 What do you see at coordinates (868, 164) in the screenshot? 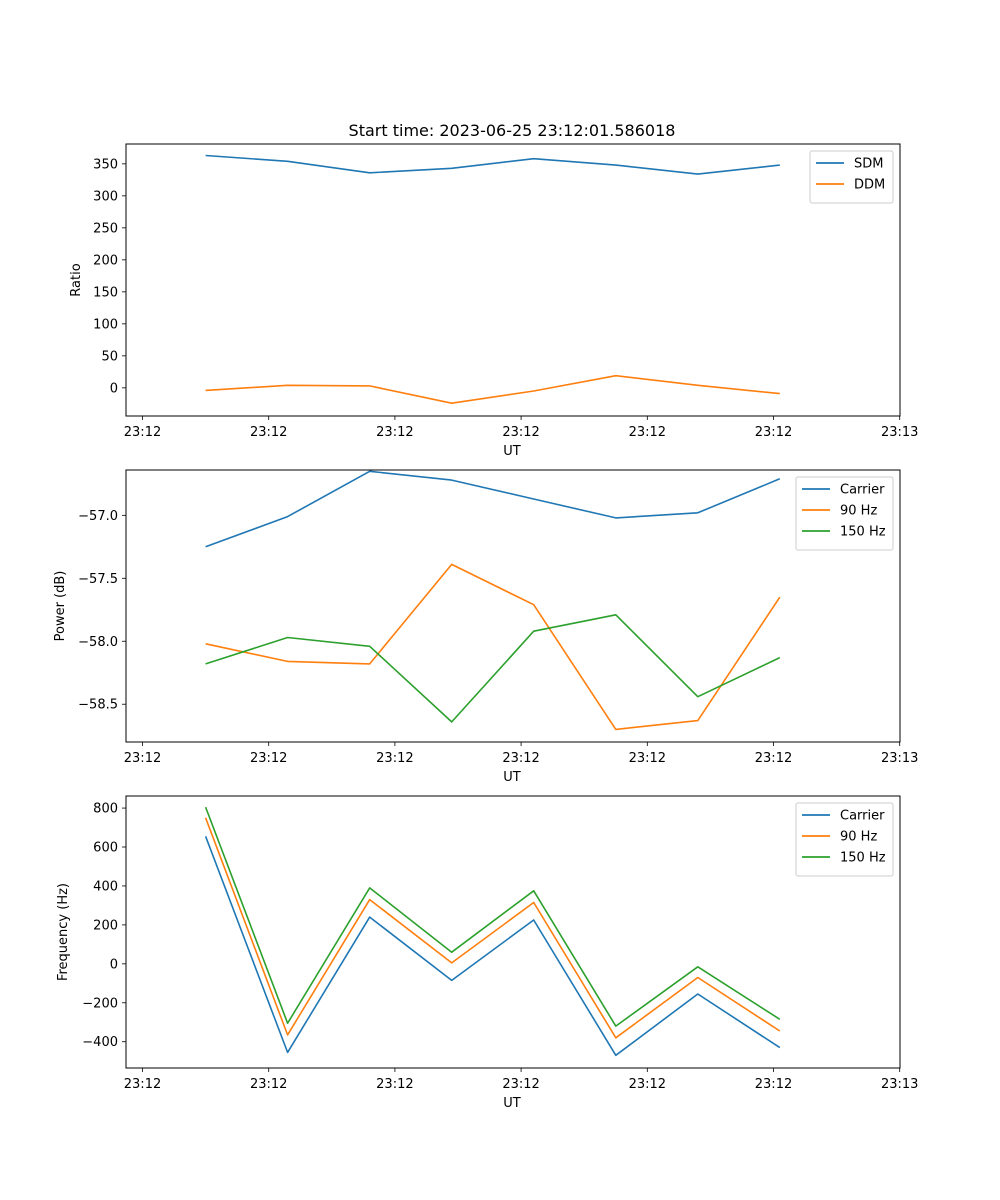
I see `legend-label-sdm: SDM` at bounding box center [868, 164].